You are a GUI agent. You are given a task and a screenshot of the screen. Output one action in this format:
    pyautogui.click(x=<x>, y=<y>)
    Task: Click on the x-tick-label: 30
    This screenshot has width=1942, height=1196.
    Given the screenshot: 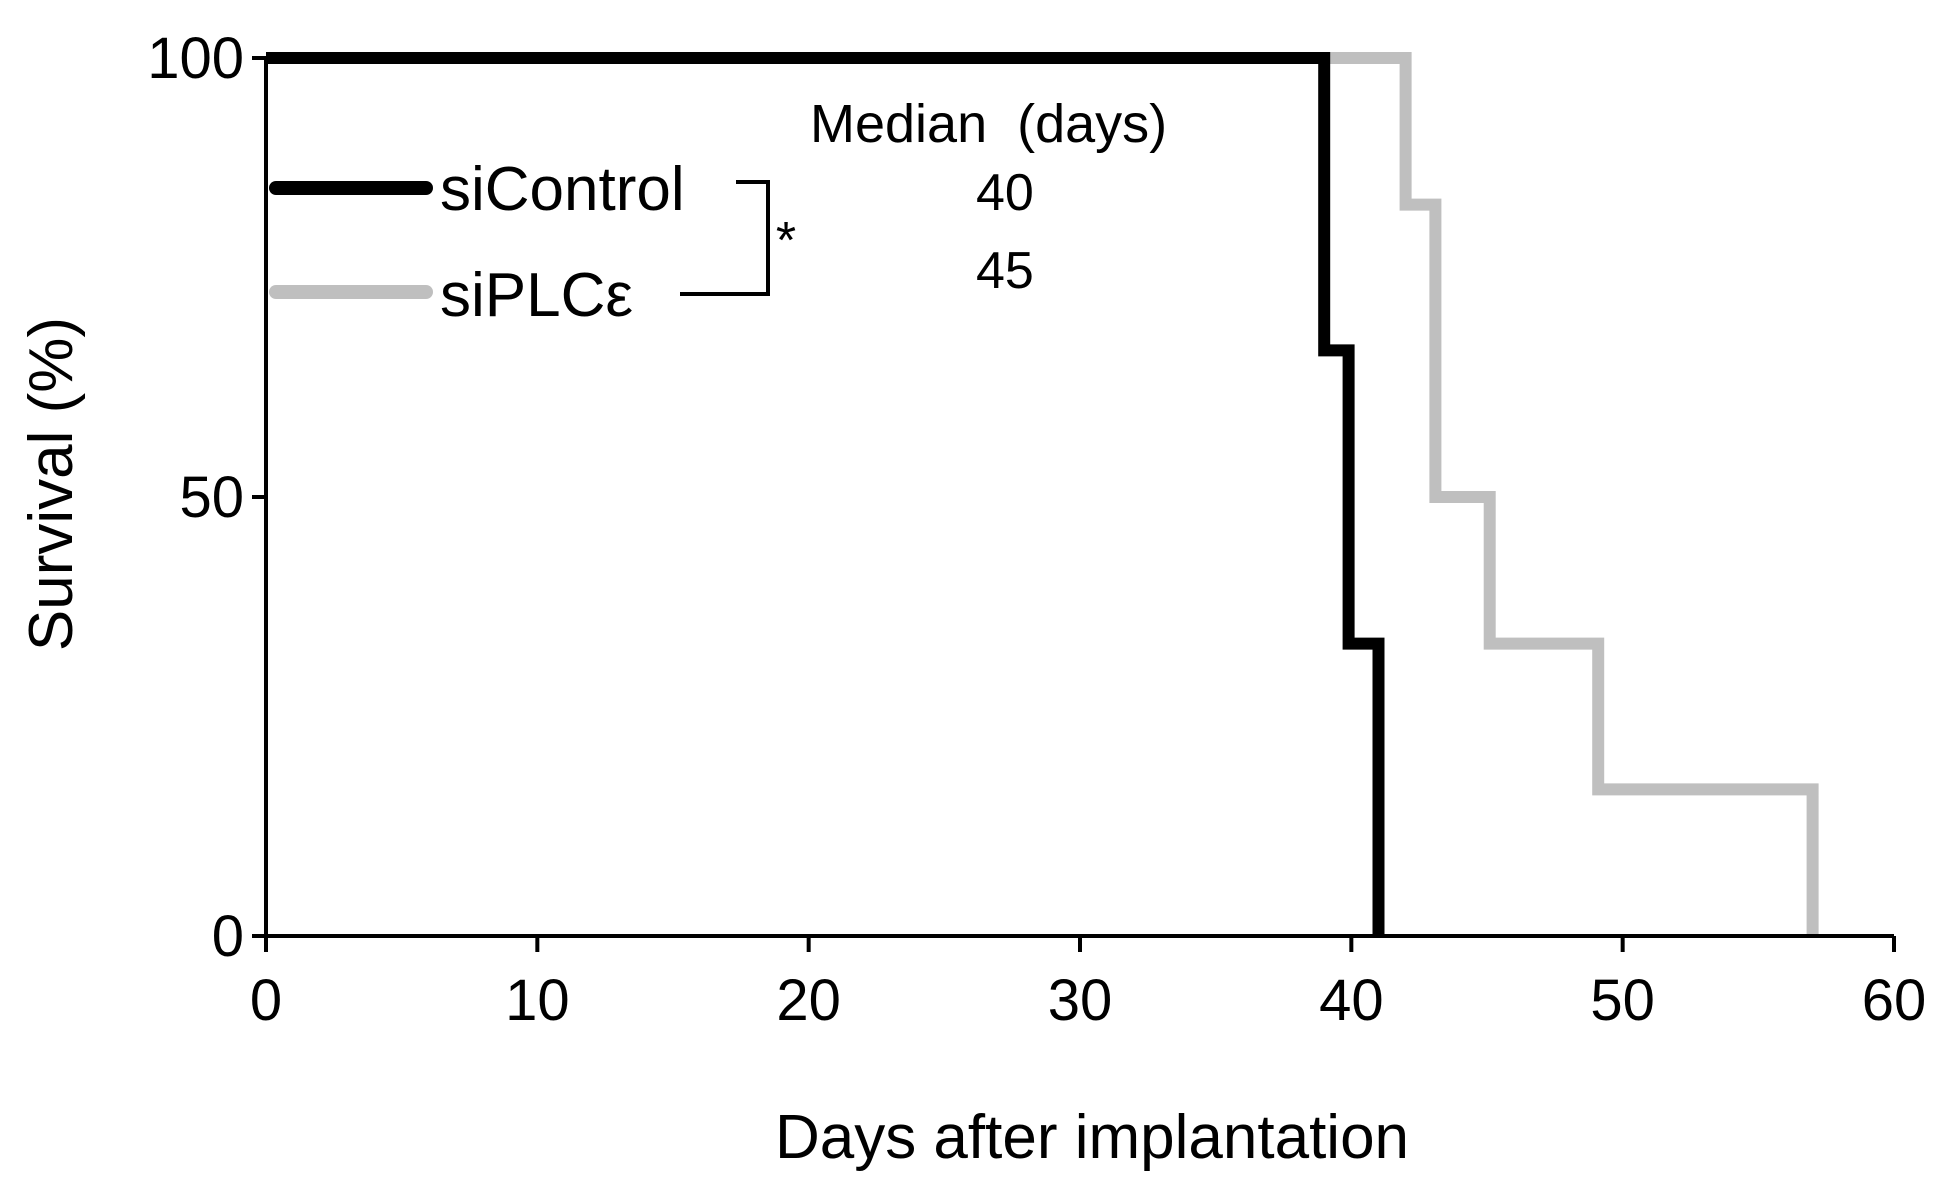 What is the action you would take?
    pyautogui.click(x=1080, y=1000)
    